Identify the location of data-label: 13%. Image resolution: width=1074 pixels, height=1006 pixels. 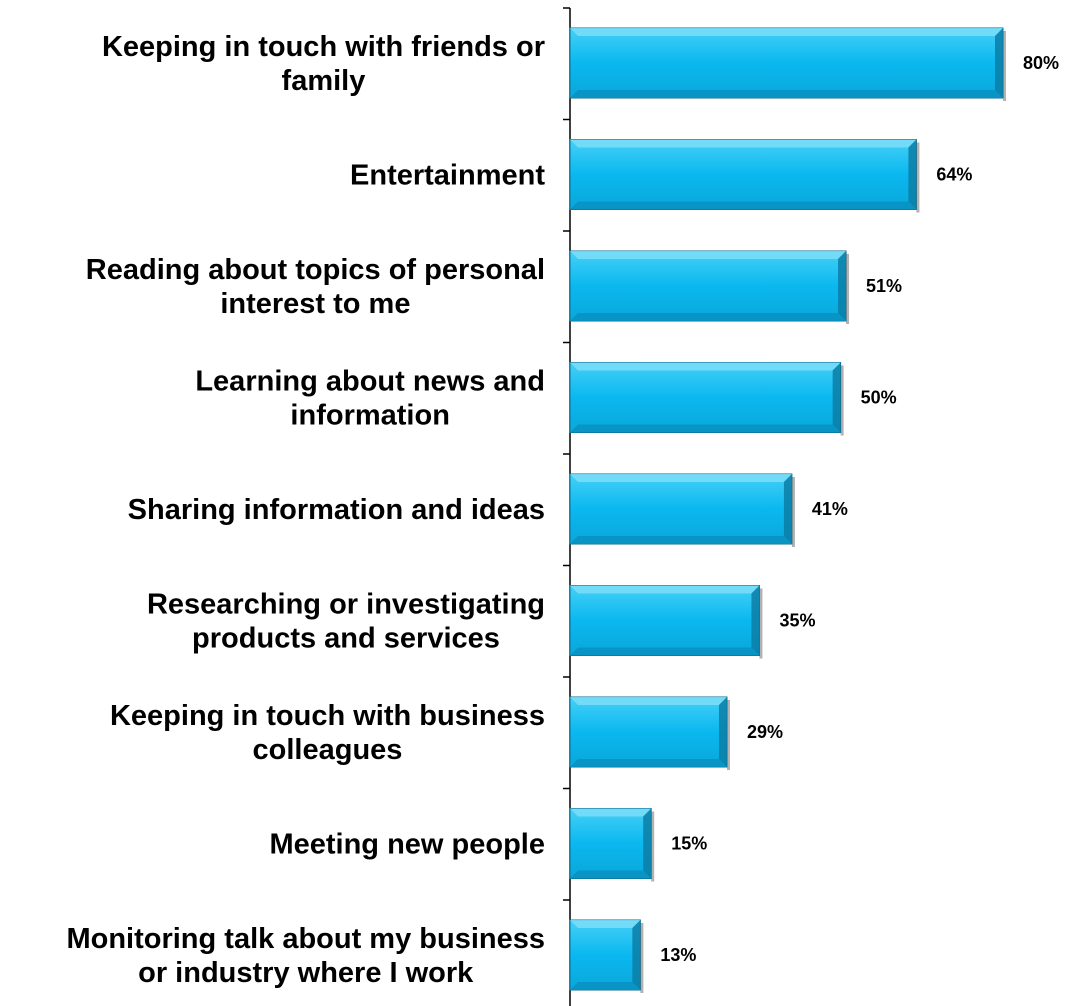
(678, 955).